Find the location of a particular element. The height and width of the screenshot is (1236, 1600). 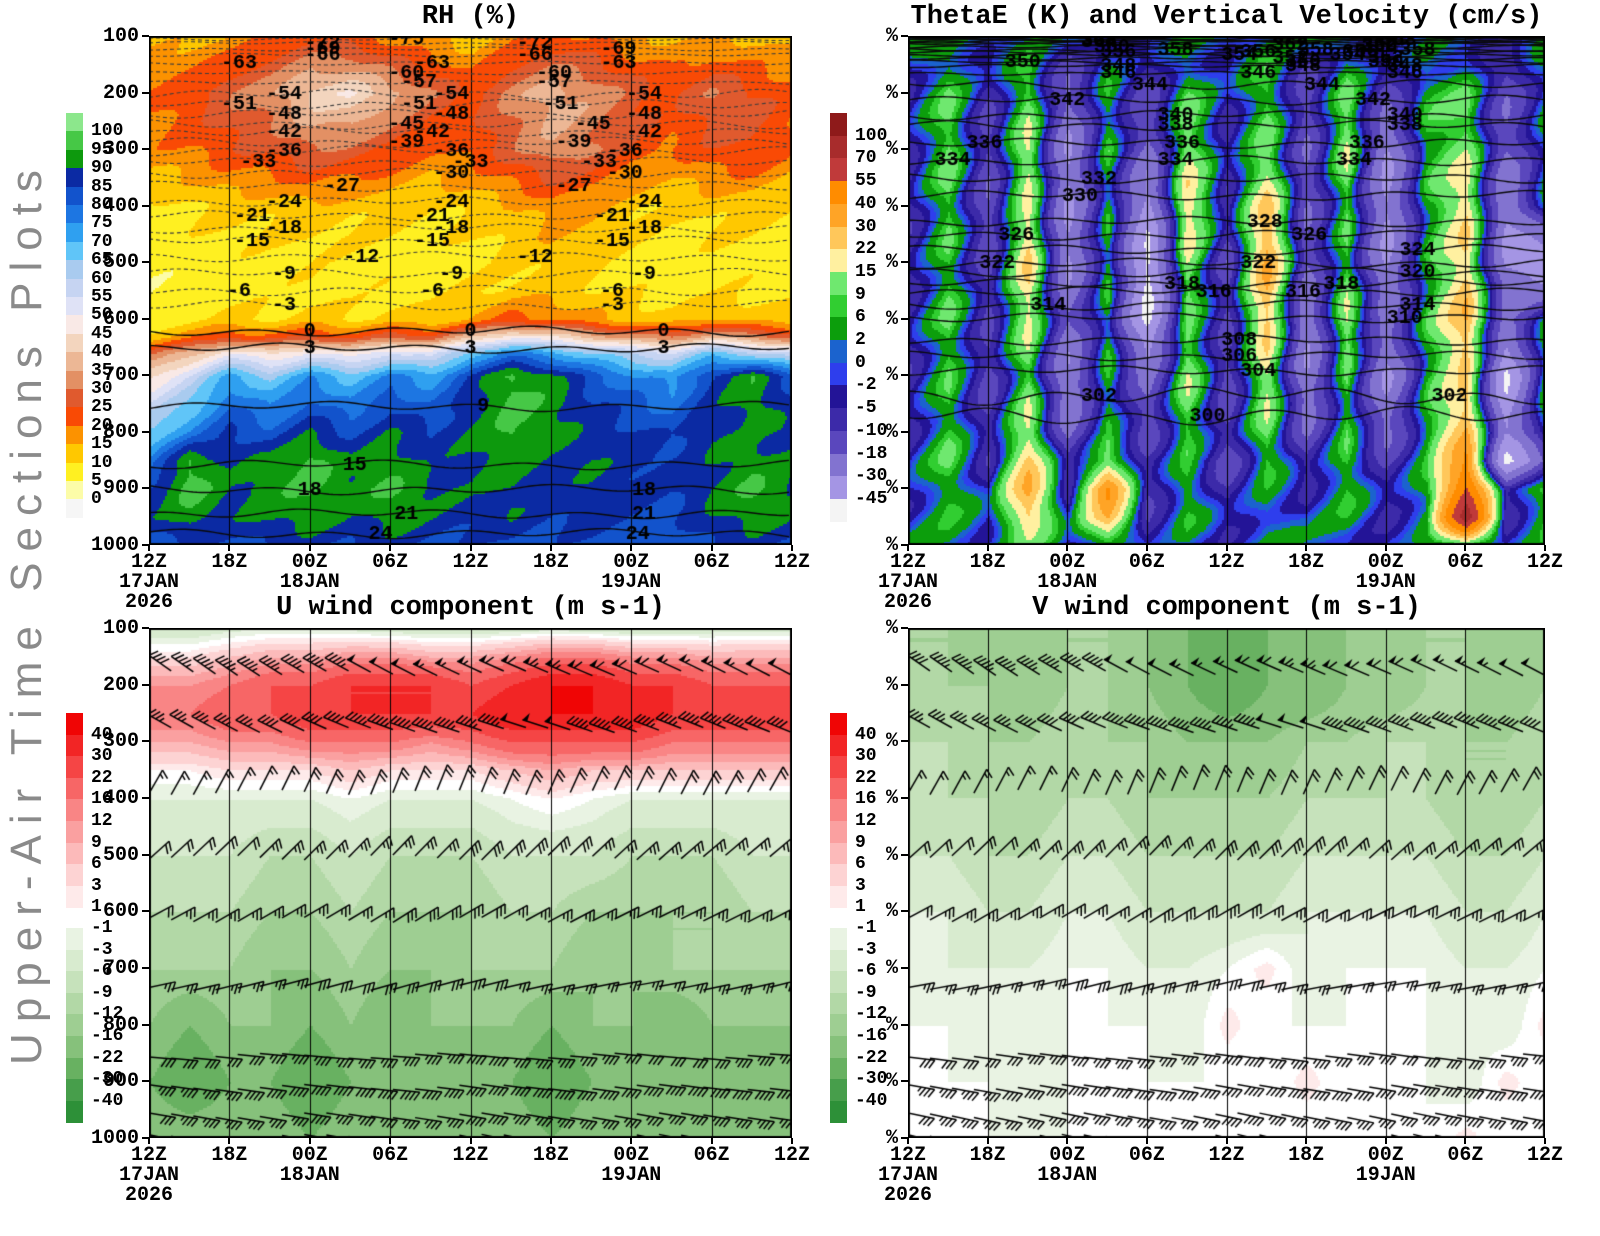

colorbar-label: -9 is located at coordinates (866, 992).